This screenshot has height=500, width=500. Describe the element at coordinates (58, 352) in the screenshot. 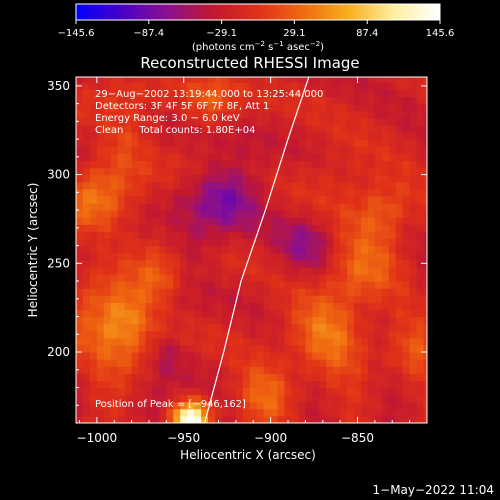

I see `y-tick-label: 200` at that location.